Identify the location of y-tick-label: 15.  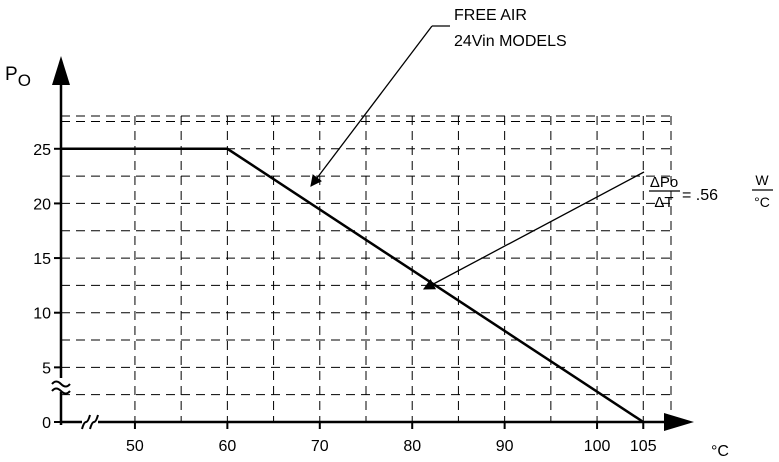
(42, 259).